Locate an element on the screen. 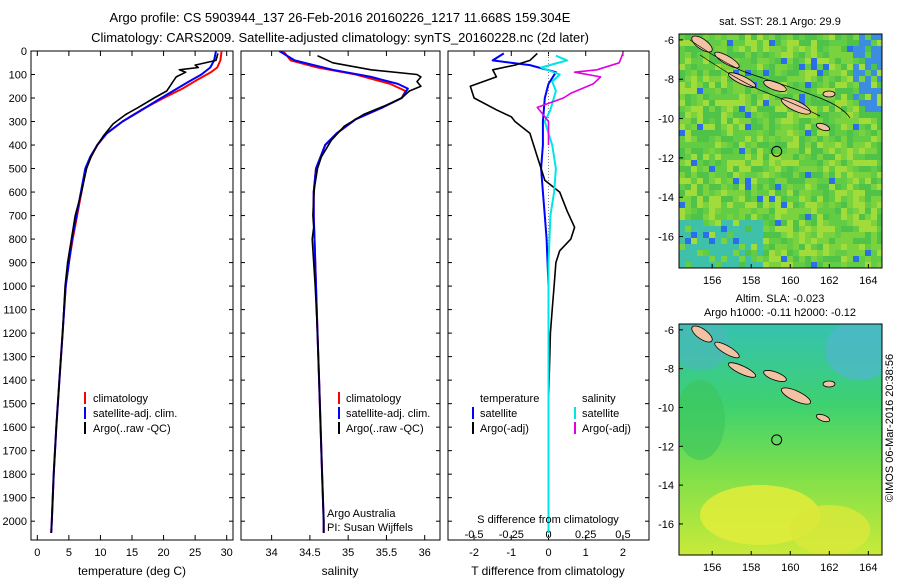  x-tick-label: 15 is located at coordinates (132, 553).